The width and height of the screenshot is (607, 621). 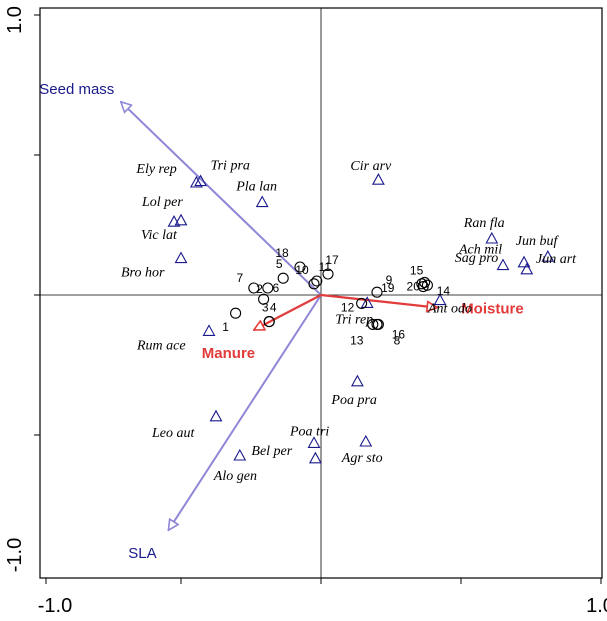 What do you see at coordinates (161, 345) in the screenshot?
I see `species-label-rum-ace: Rum ace` at bounding box center [161, 345].